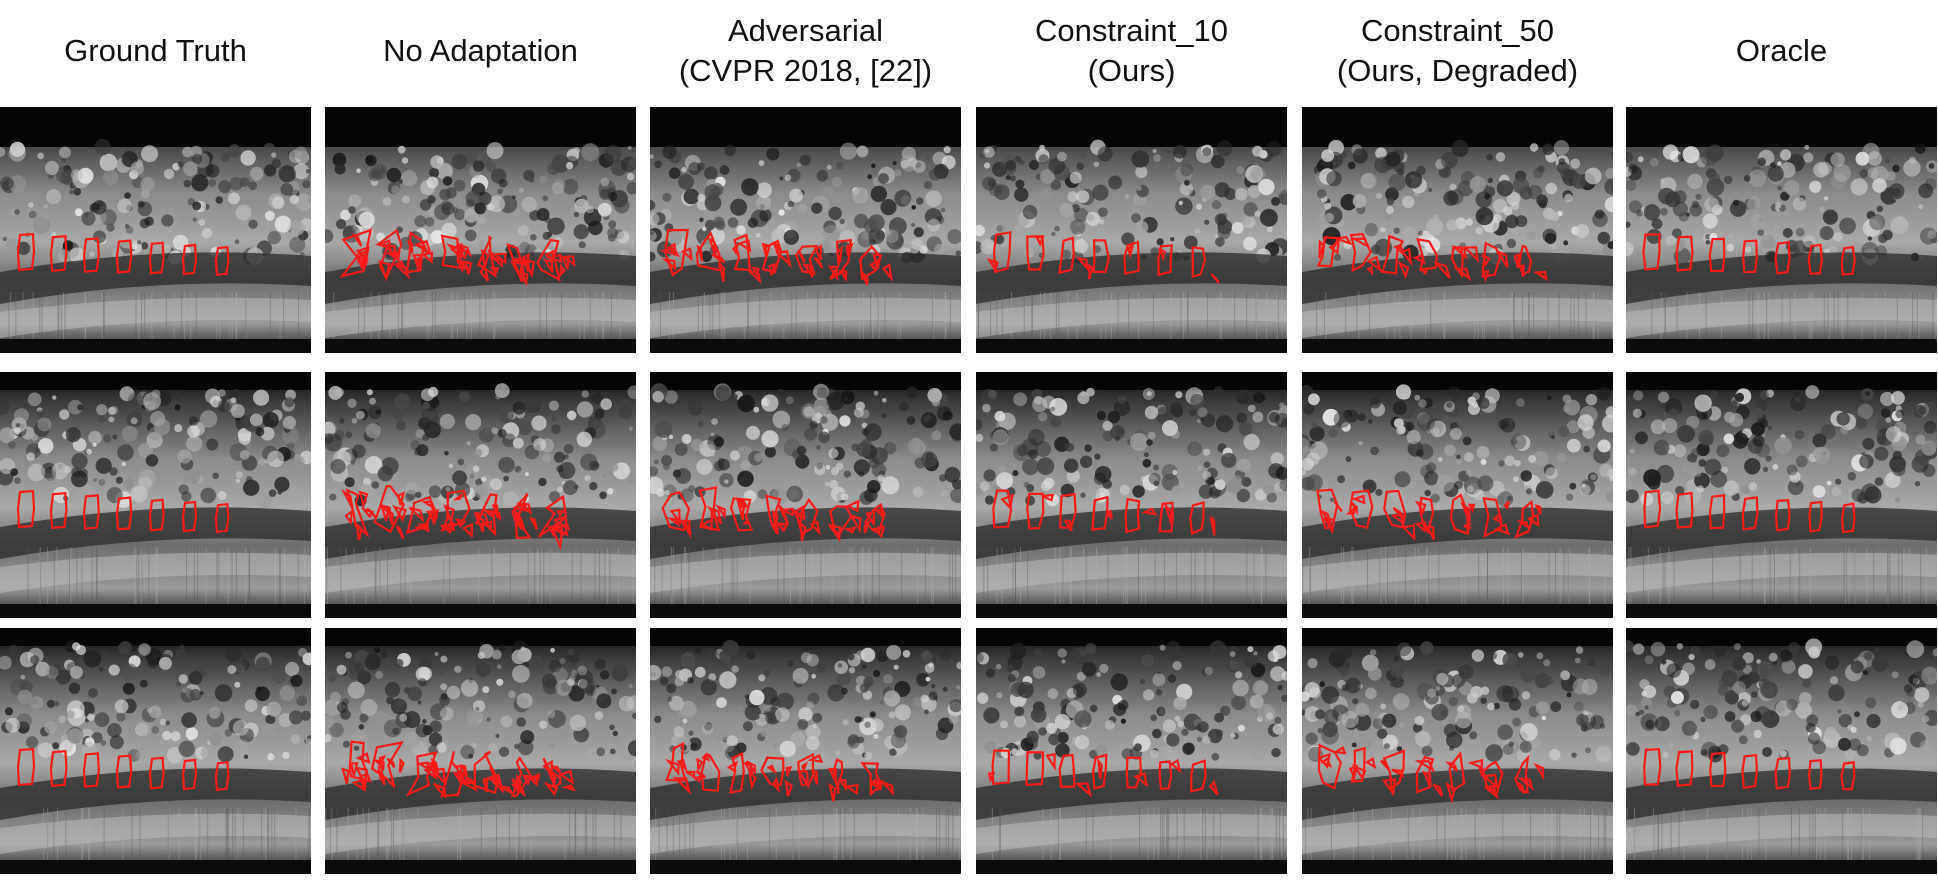 Image resolution: width=1938 pixels, height=882 pixels. What do you see at coordinates (805, 751) in the screenshot?
I see `scan-panel-r3-adv` at bounding box center [805, 751].